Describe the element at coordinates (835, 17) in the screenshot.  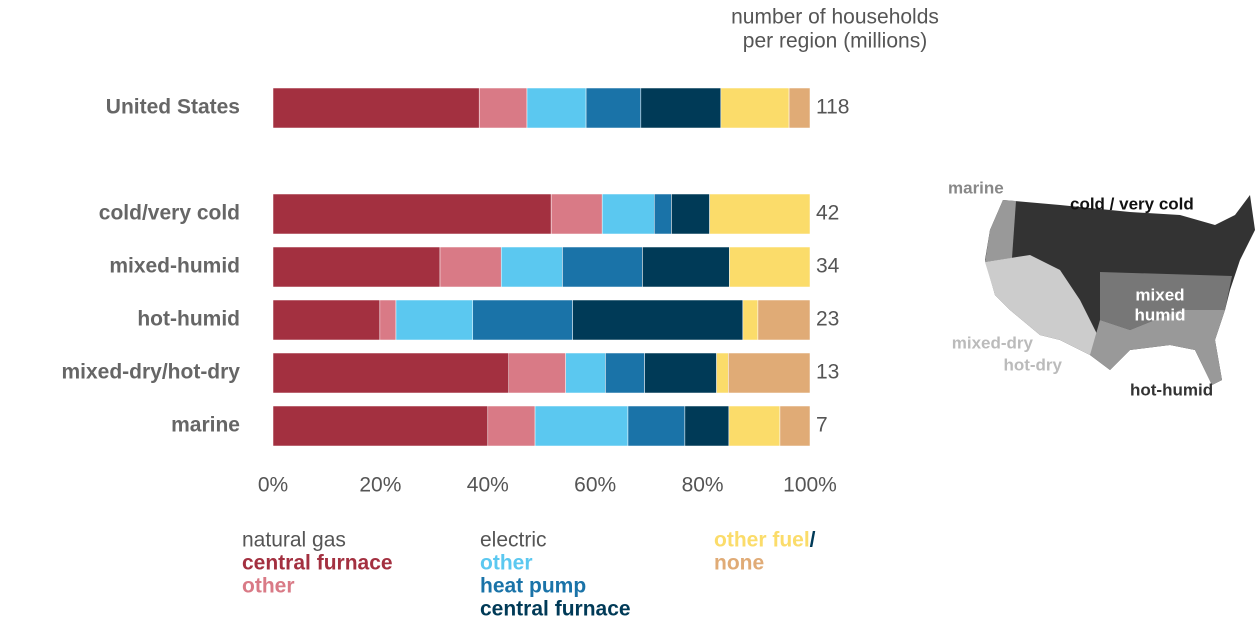
I see `households-title: number of households` at that location.